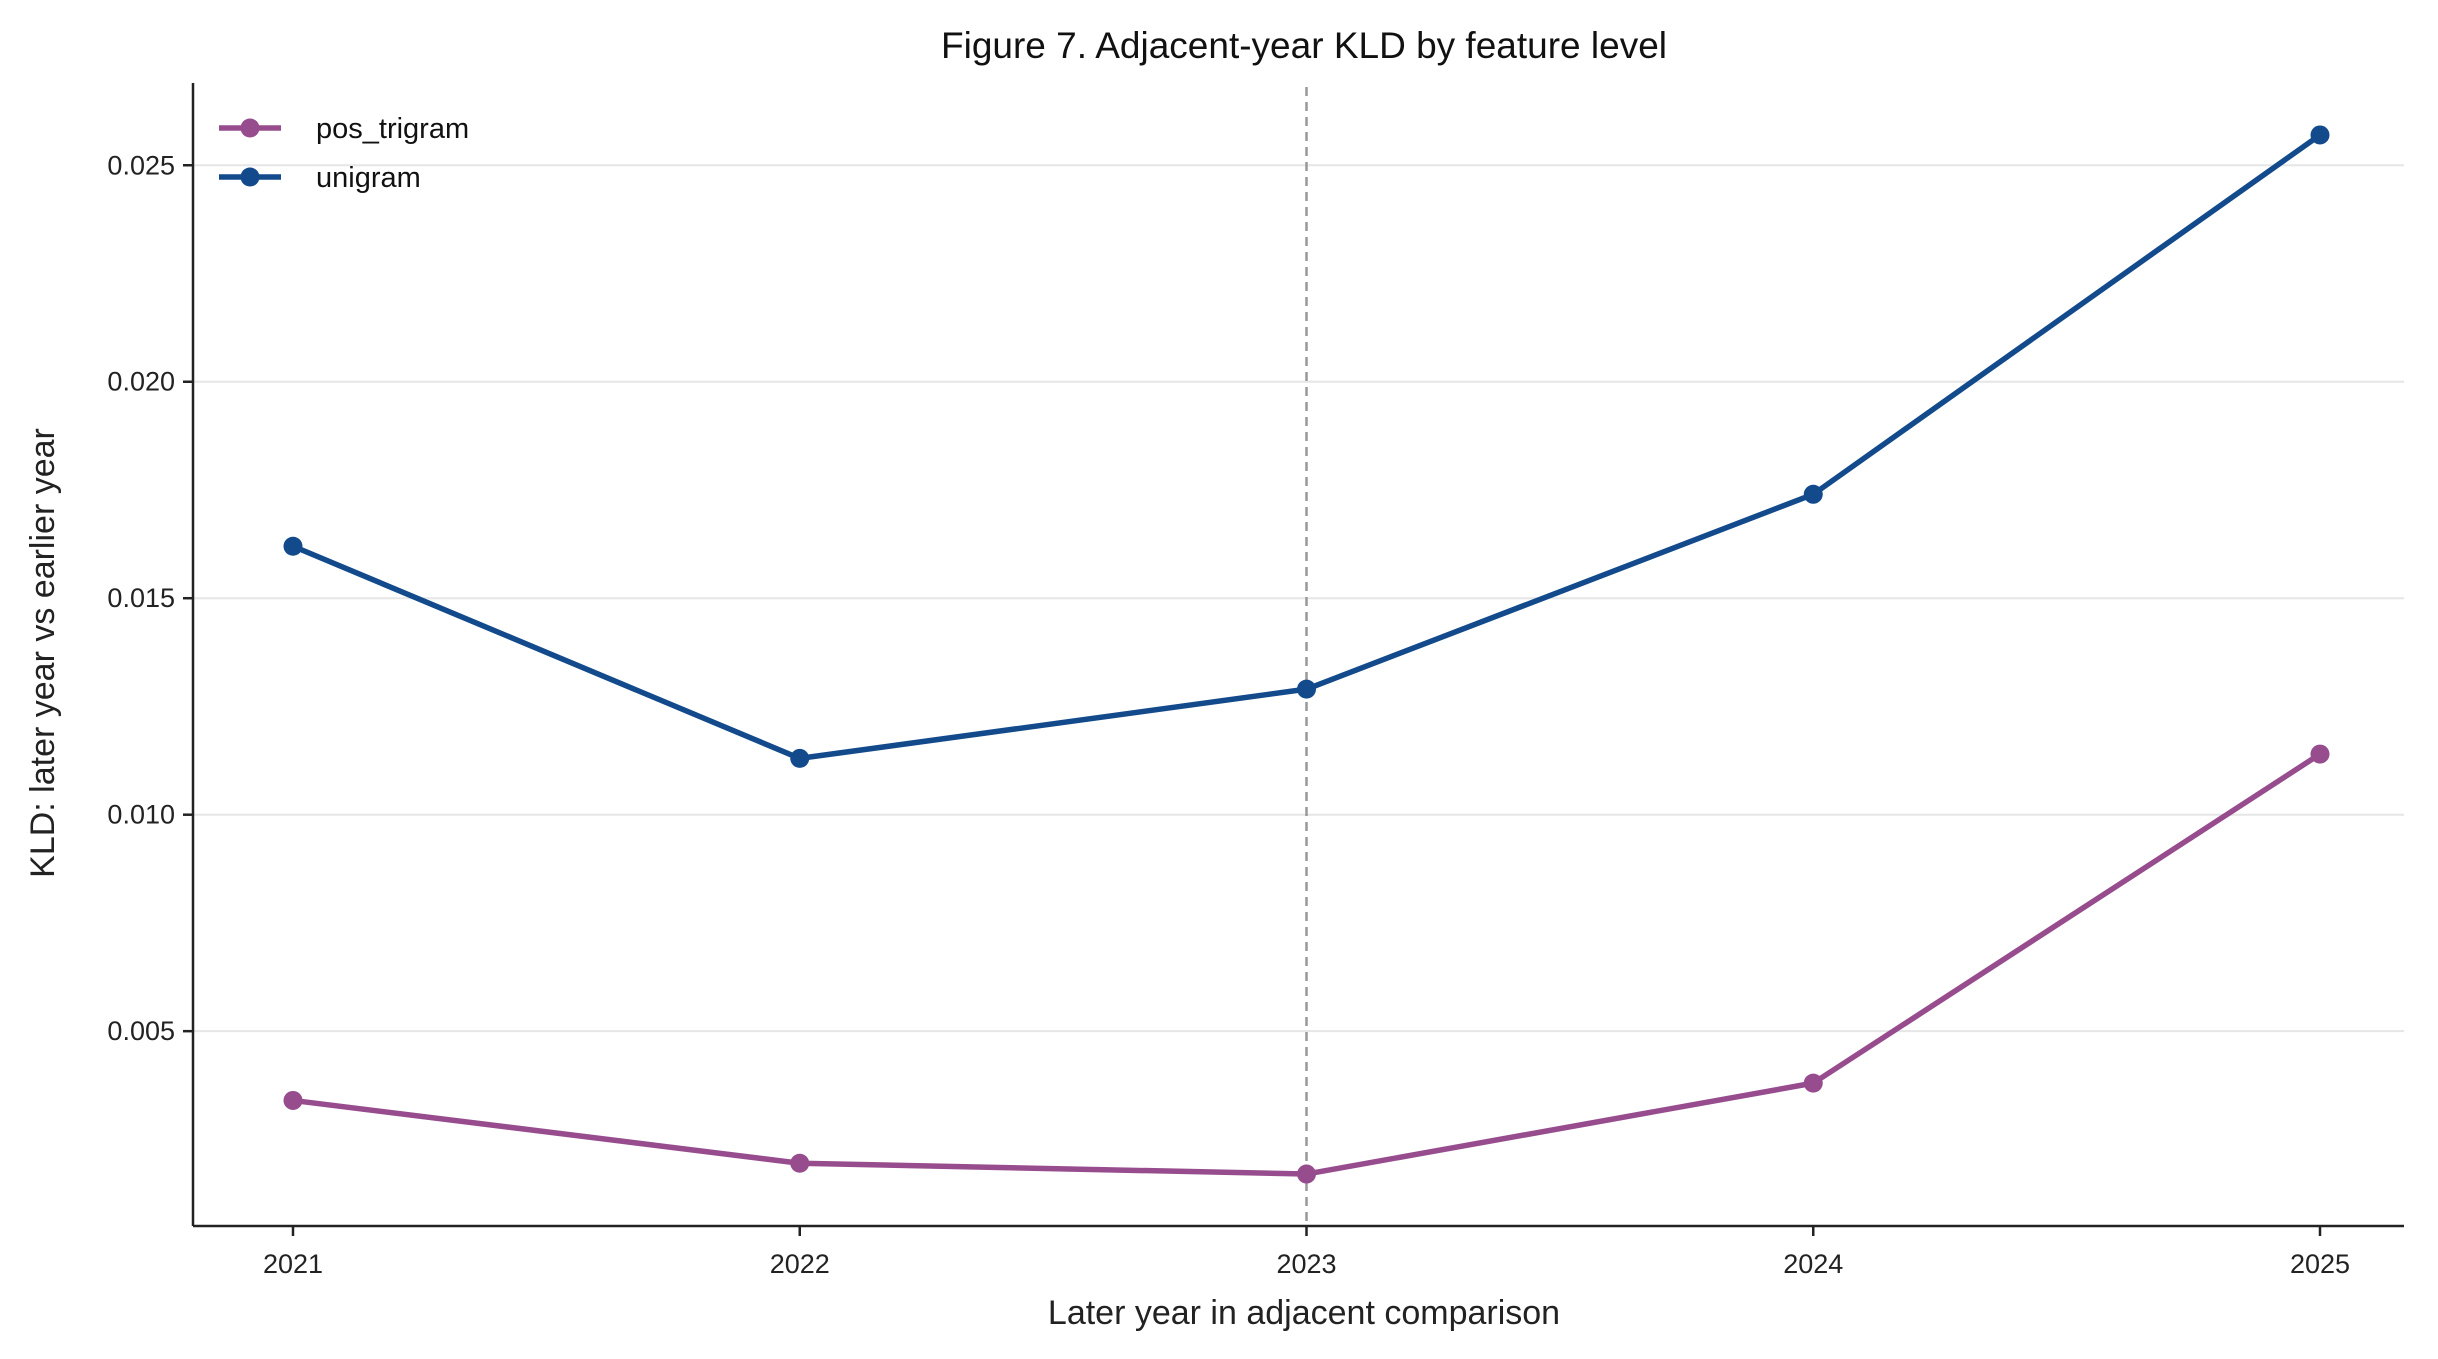 This screenshot has width=2438, height=1359. What do you see at coordinates (1304, 1313) in the screenshot?
I see `x-axis-title: Later year in adjacent comparison` at bounding box center [1304, 1313].